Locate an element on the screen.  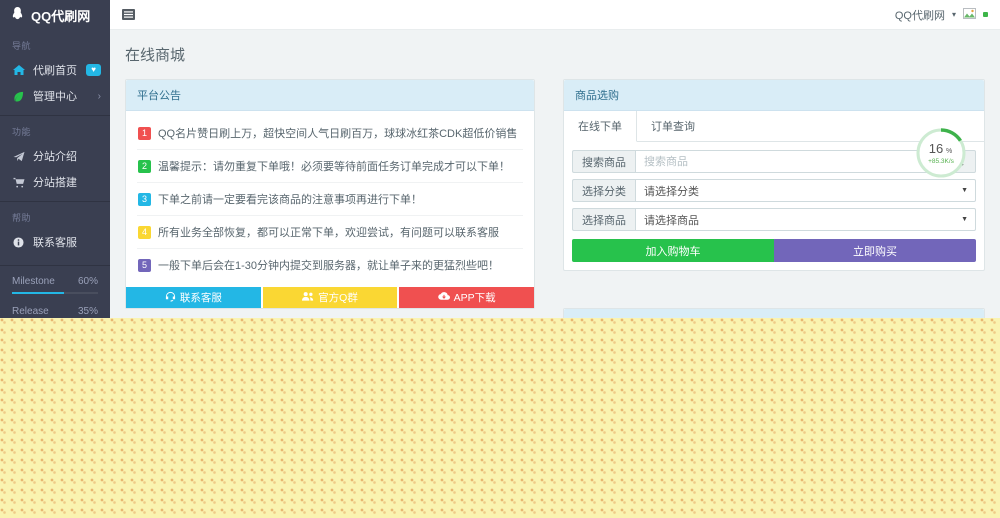
status-dot-icon is located at coordinates (985, 14).